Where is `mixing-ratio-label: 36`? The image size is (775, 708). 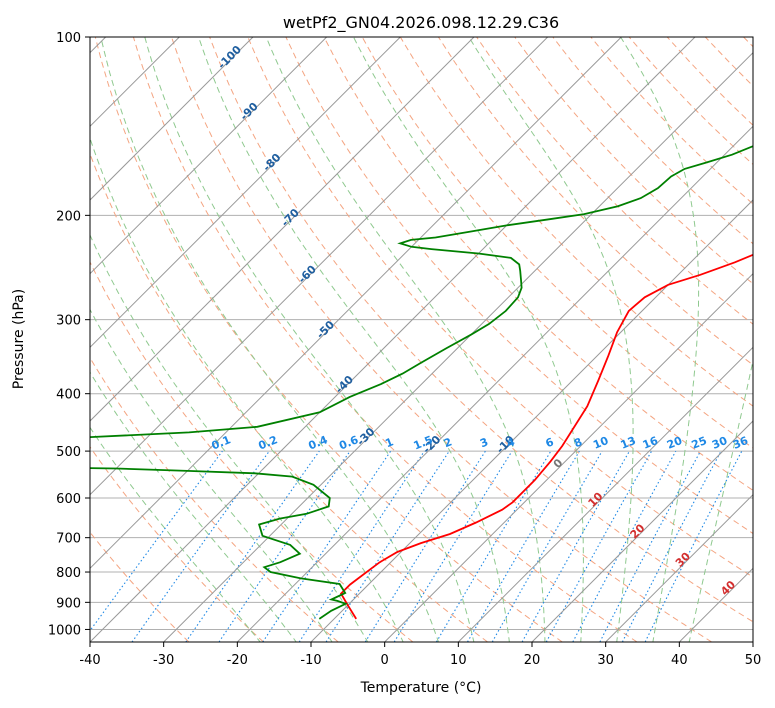
mixing-ratio-label: 36 is located at coordinates (740, 443).